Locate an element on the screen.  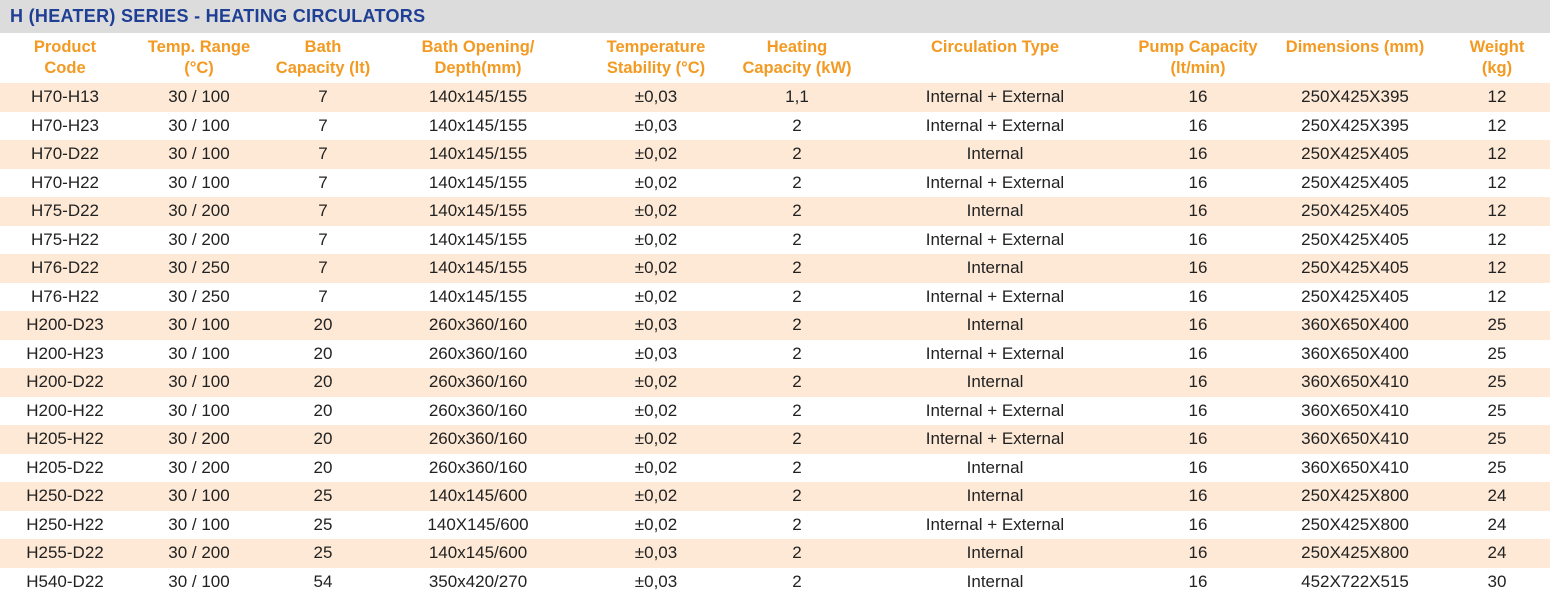
cell-product-code: H200-H22 is located at coordinates (65, 410).